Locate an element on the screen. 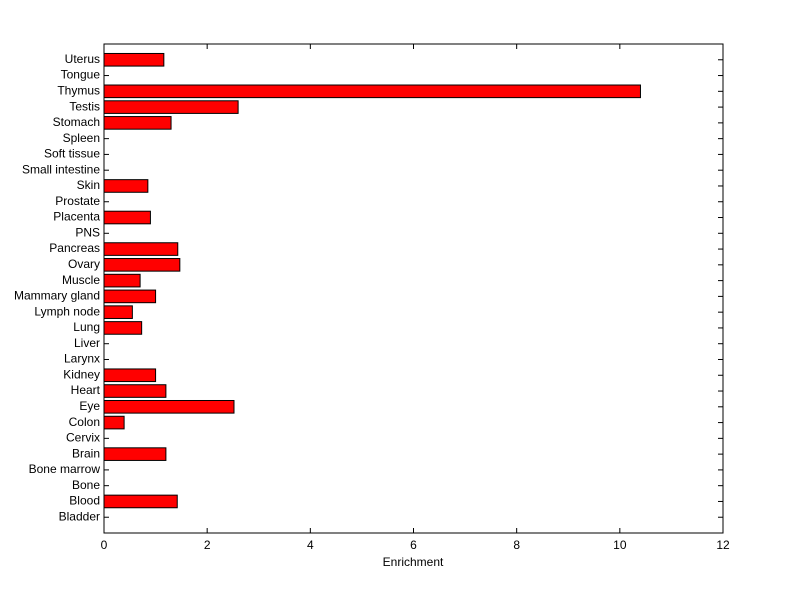 This screenshot has height=599, width=800. y-tick-label: PNS is located at coordinates (87, 232).